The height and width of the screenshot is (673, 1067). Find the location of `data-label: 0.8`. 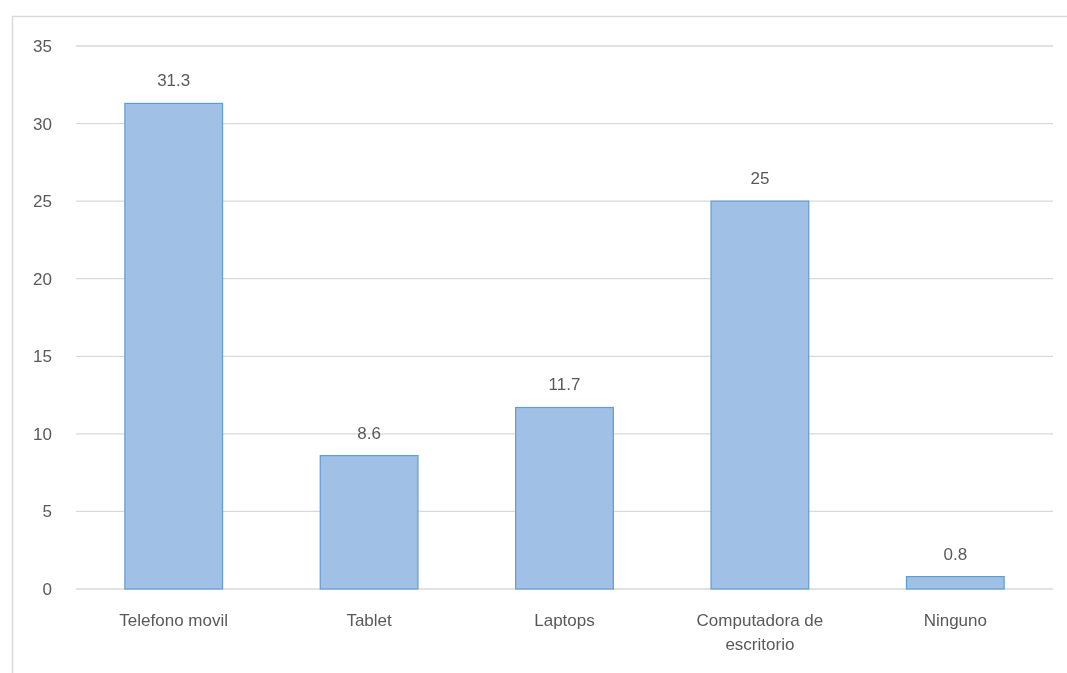

data-label: 0.8 is located at coordinates (955, 554).